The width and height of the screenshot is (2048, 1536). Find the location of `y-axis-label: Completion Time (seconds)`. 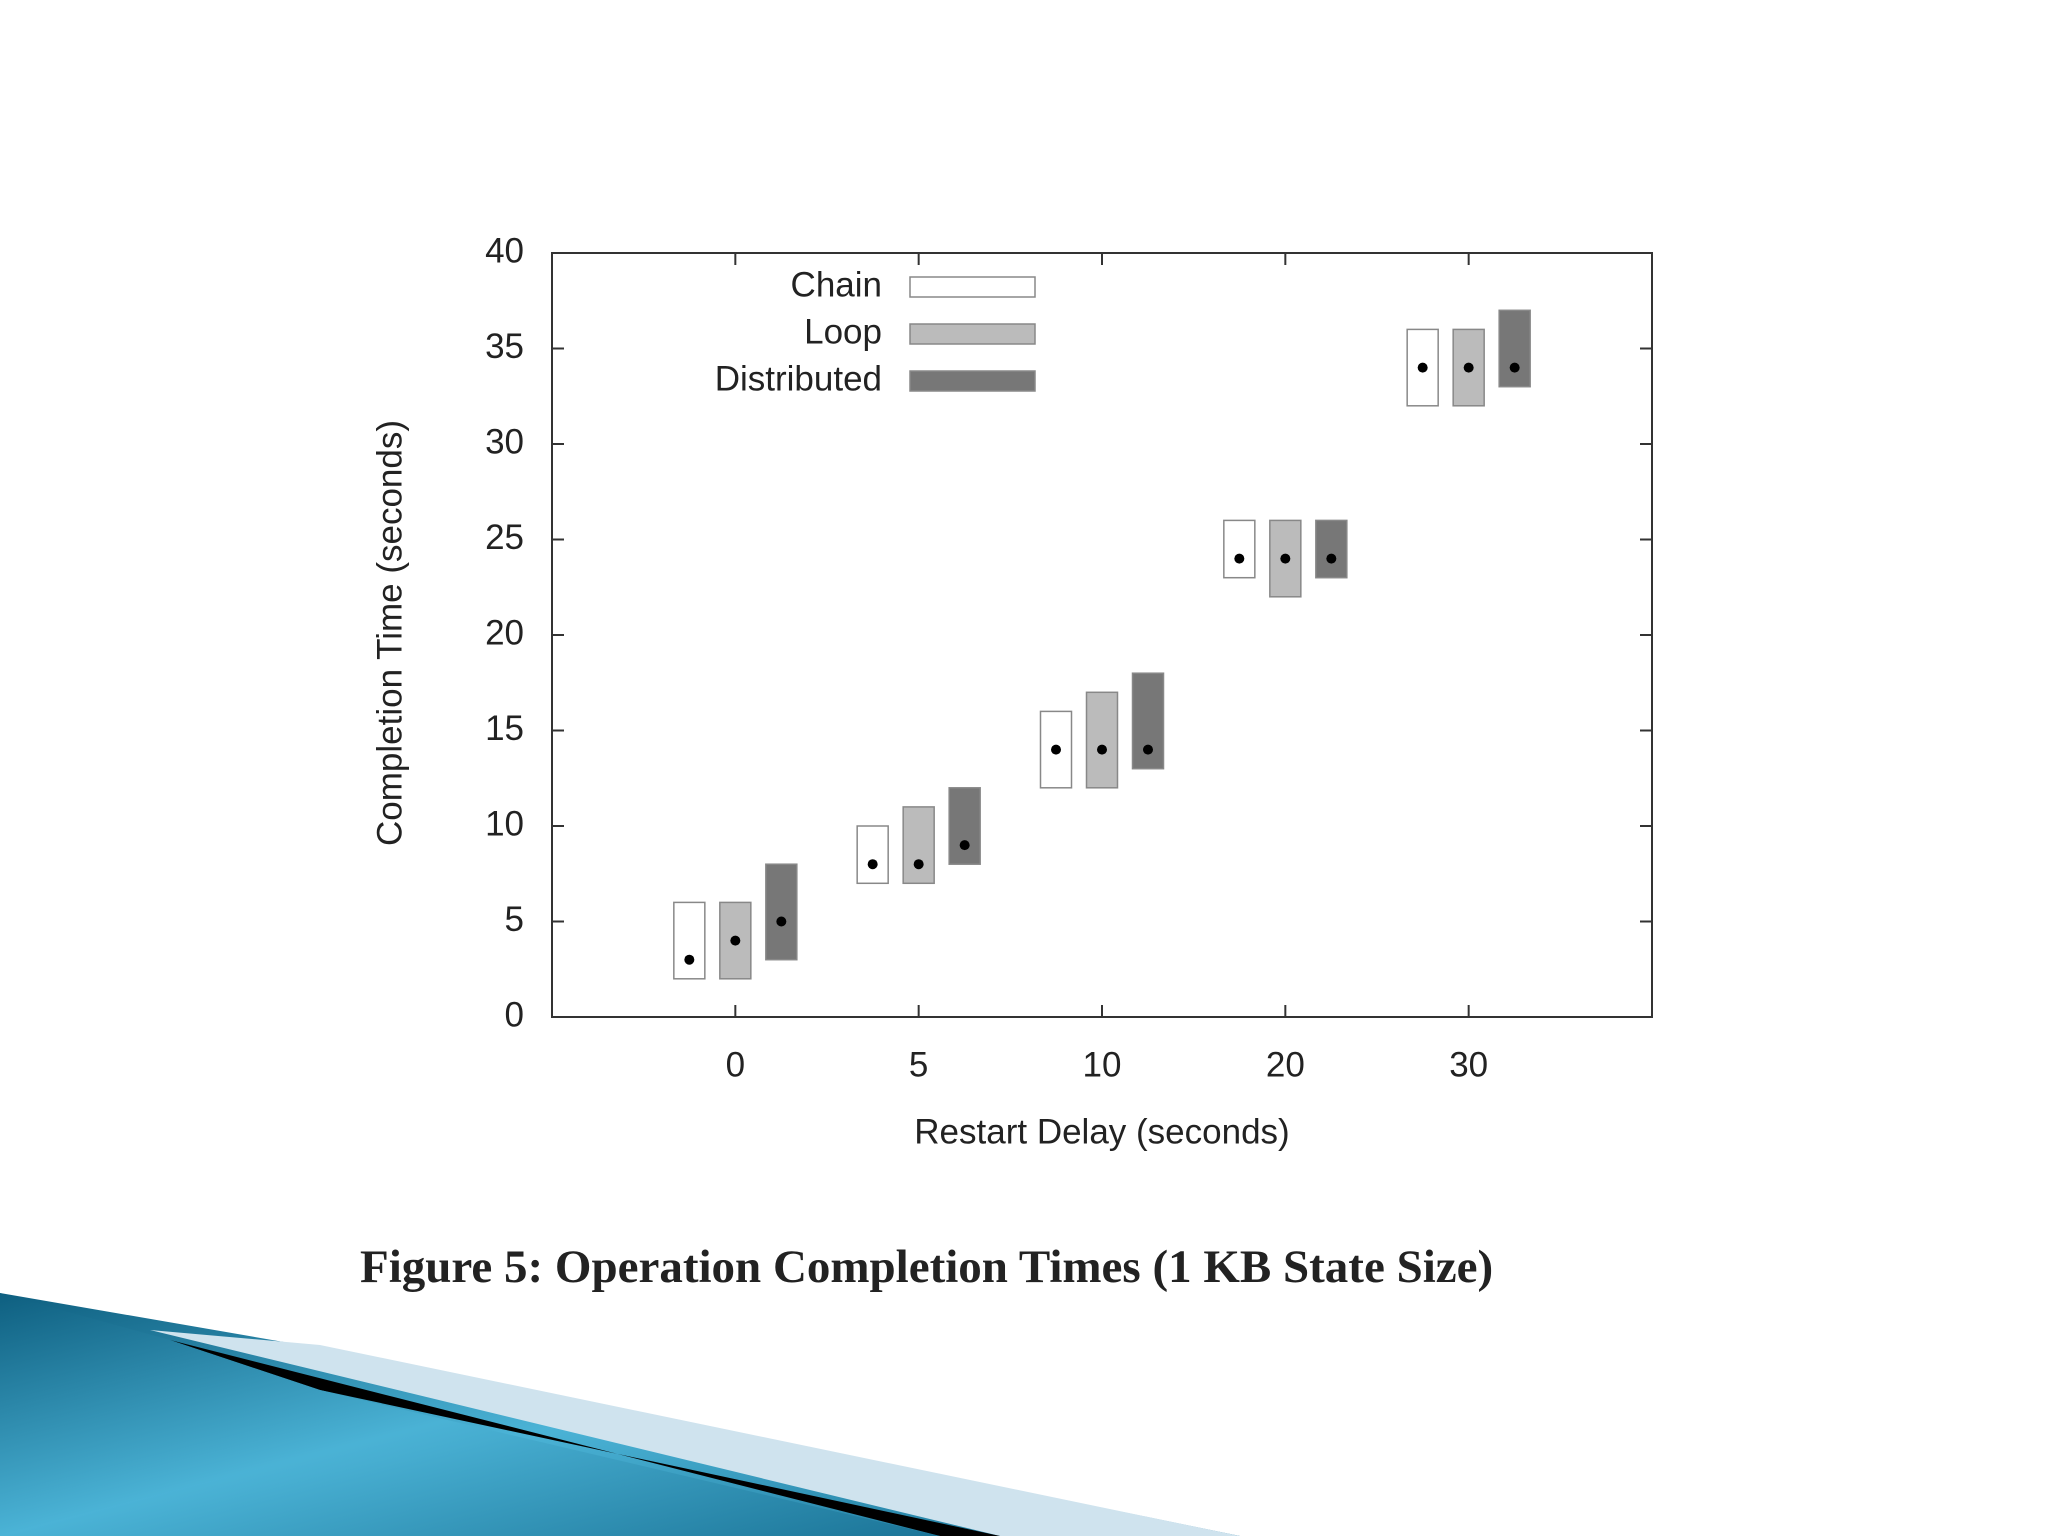

y-axis-label: Completion Time (seconds) is located at coordinates (389, 633).